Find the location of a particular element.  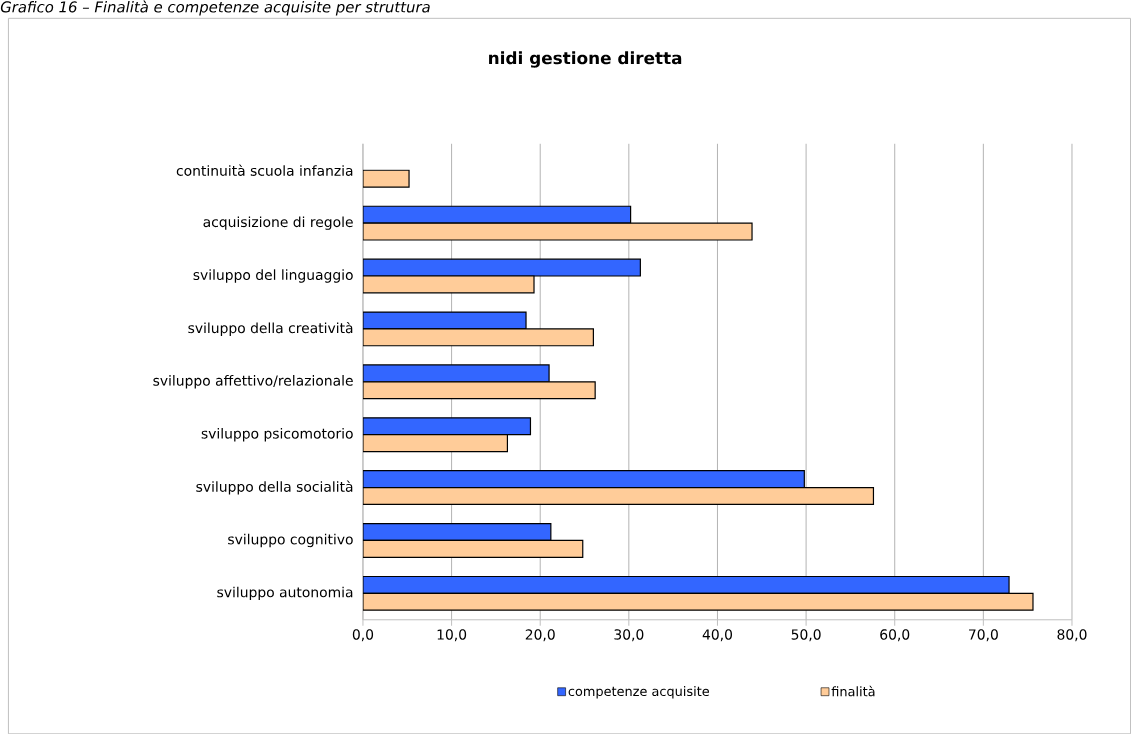

y-tick-label: sviluppo della socialità is located at coordinates (274, 487).